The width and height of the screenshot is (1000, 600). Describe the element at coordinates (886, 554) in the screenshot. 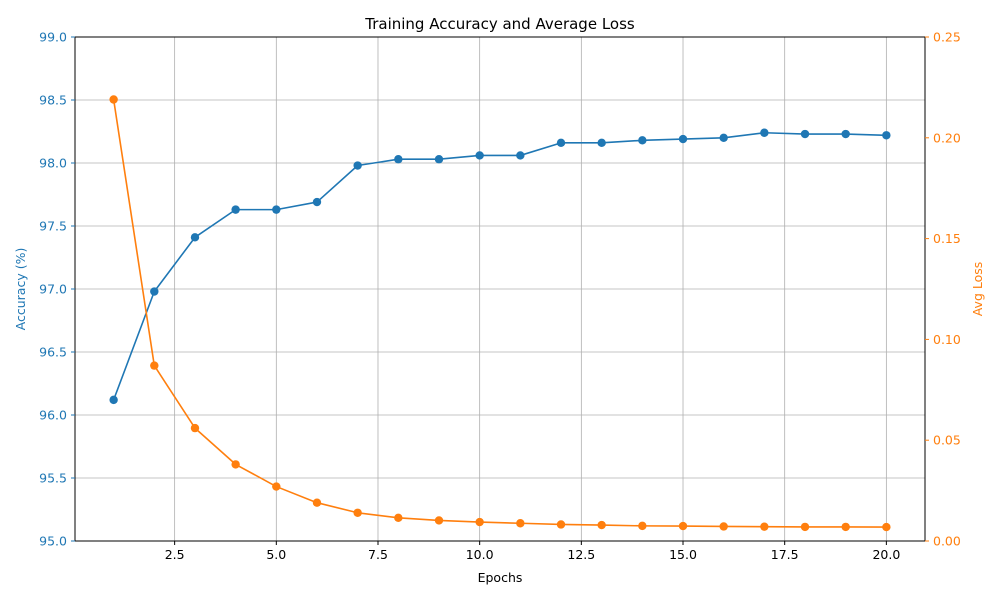

I see `x-tick-label: 20.0` at that location.